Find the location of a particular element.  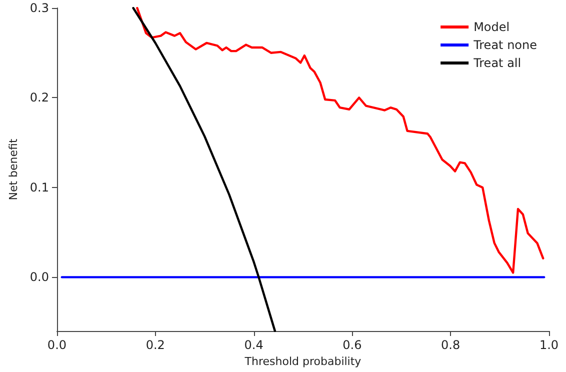

x-tick-label: 0.4 is located at coordinates (254, 345).